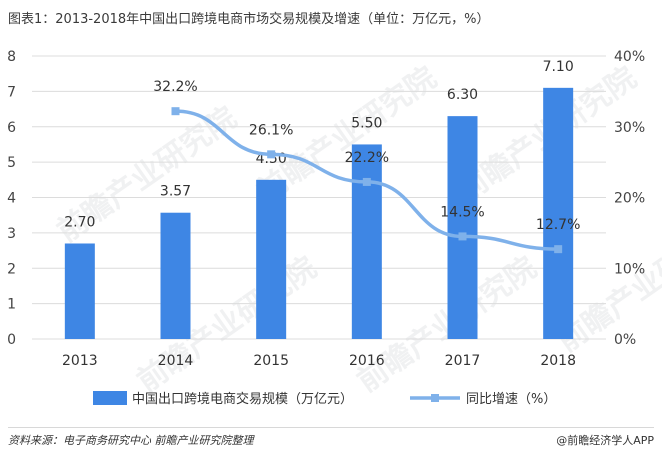 This screenshot has width=662, height=457. I want to click on y-left-tick-label: 6, so click(11, 128).